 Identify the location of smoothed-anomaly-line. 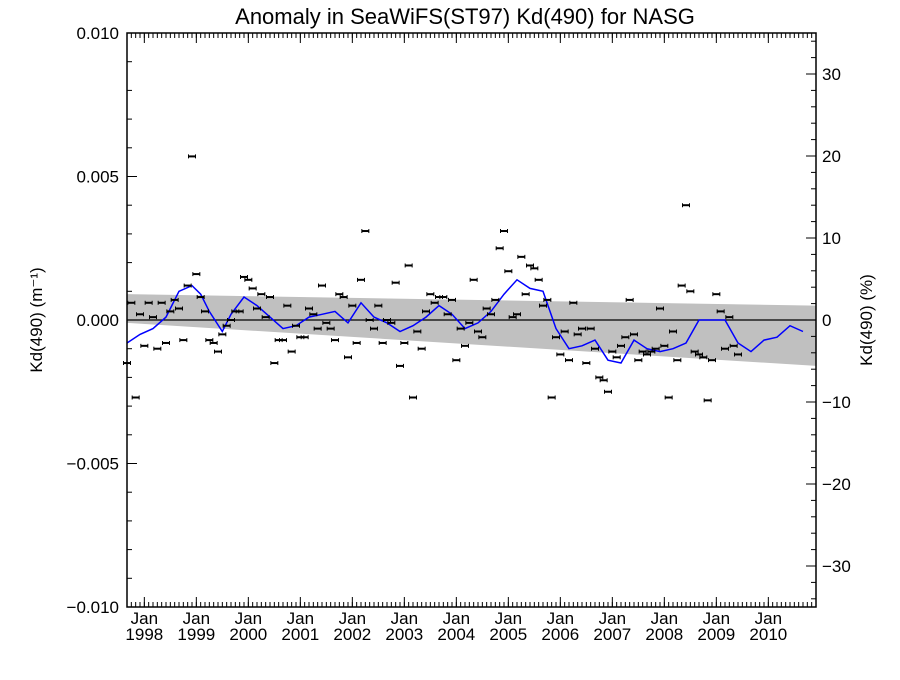
(465, 321).